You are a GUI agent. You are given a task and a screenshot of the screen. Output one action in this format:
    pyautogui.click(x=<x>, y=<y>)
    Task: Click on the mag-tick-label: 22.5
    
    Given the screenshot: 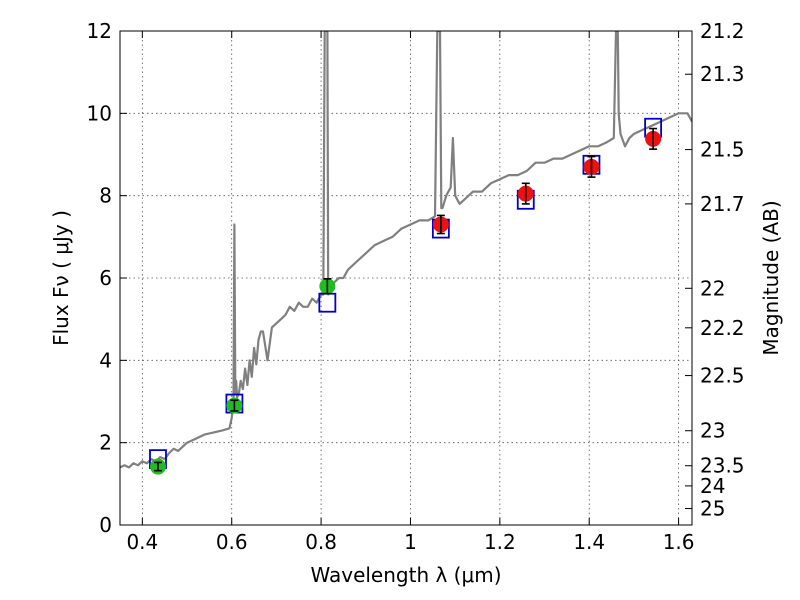 What is the action you would take?
    pyautogui.click(x=722, y=376)
    